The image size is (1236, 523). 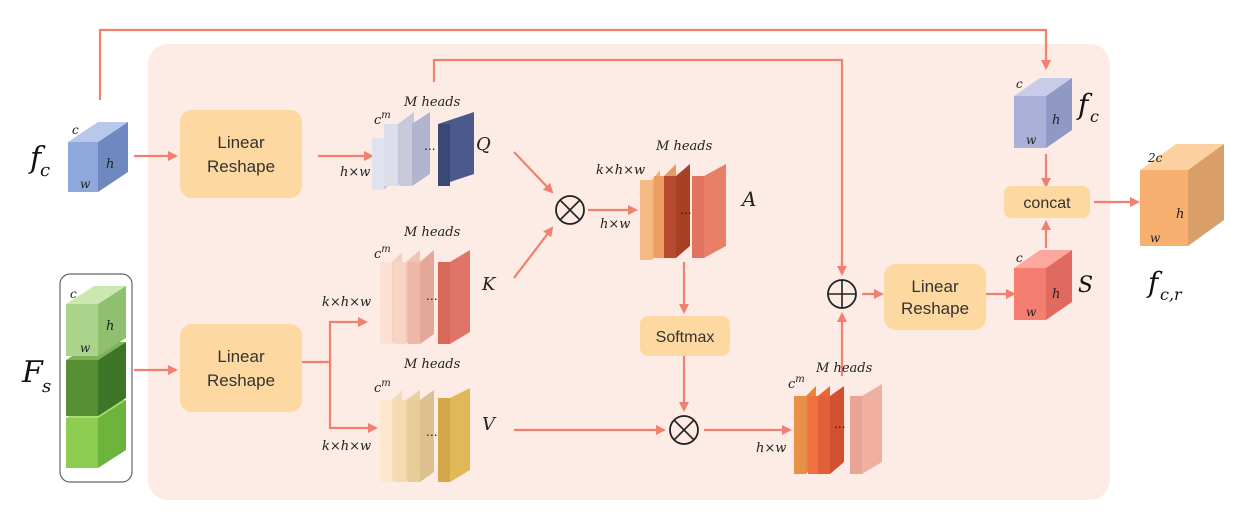 I want to click on fc-input-cube: c h w, so click(x=98, y=157).